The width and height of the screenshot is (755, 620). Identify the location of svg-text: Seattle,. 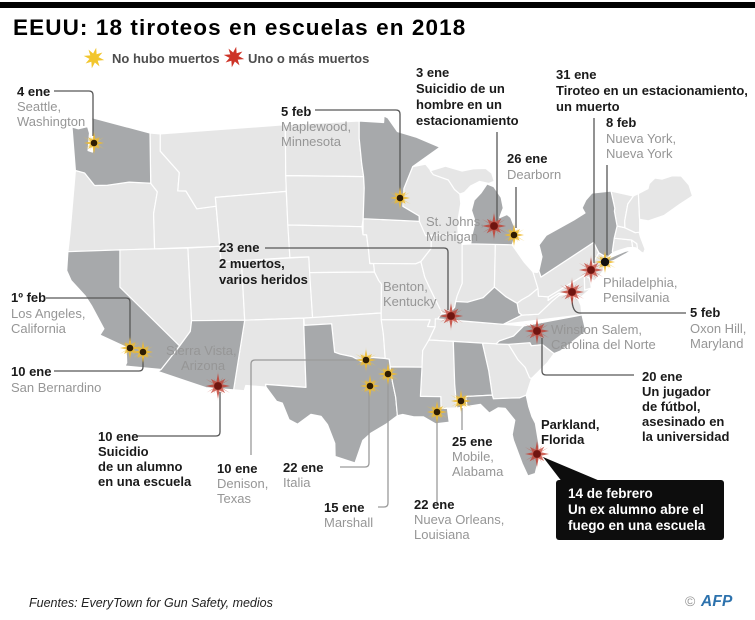
(39, 106).